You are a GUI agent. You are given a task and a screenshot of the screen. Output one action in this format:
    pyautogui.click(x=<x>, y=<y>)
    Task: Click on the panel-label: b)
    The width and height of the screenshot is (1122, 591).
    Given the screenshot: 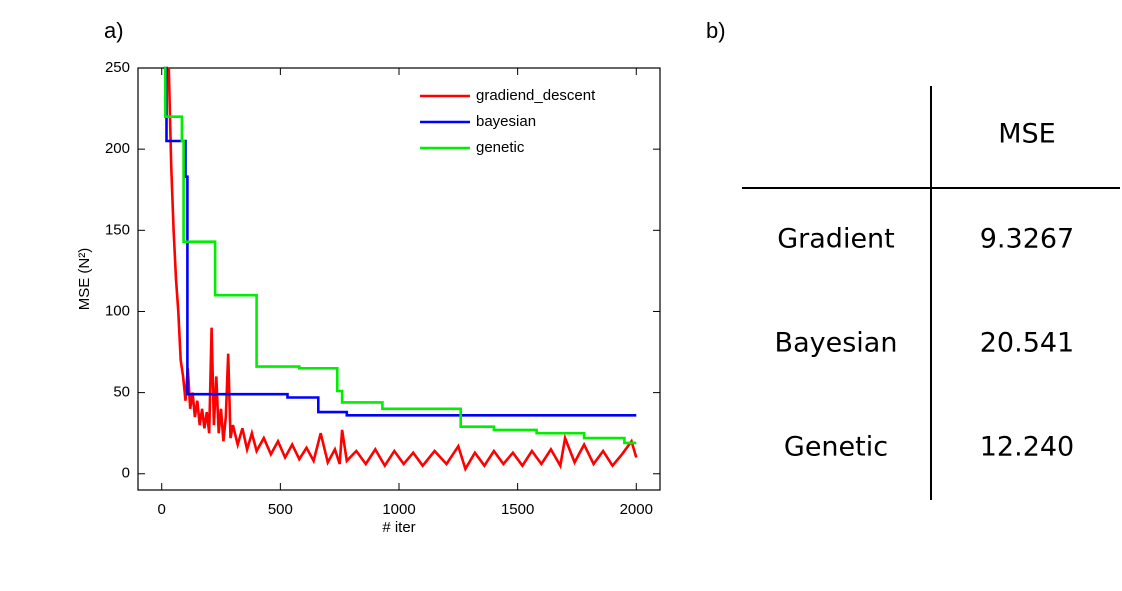 What is the action you would take?
    pyautogui.click(x=716, y=30)
    